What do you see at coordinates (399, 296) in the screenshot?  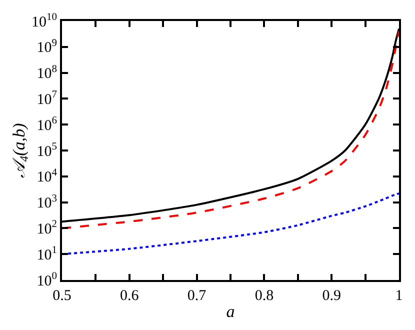 I see `x-tick-label: 1` at bounding box center [399, 296].